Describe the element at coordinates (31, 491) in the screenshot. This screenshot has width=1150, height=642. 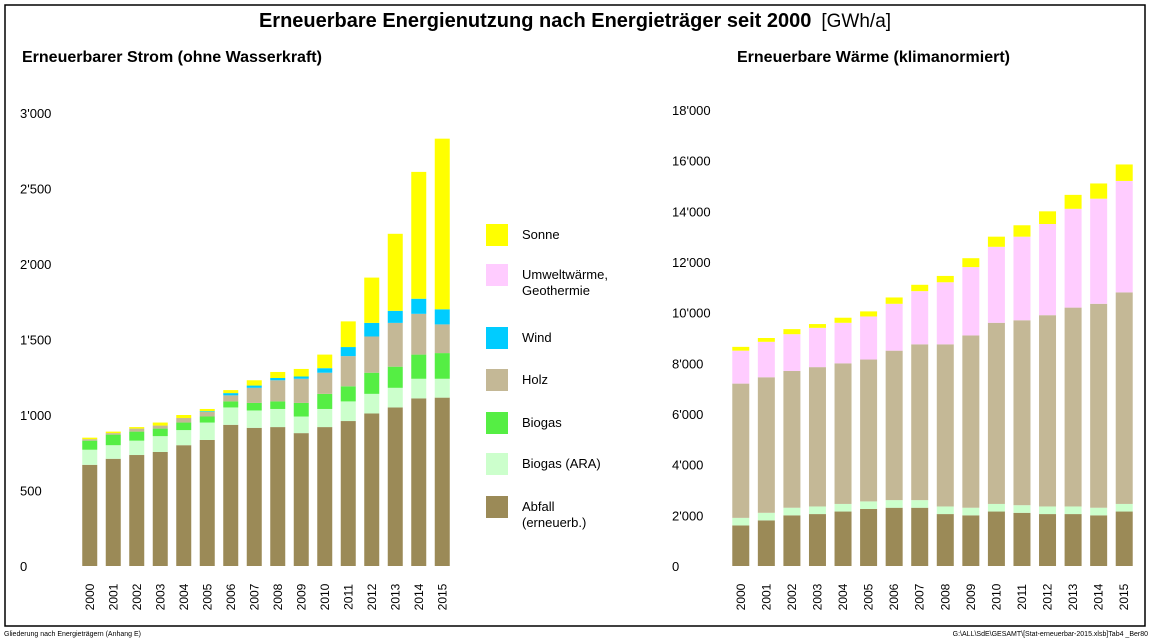
I see `y-tick-label: 500` at that location.